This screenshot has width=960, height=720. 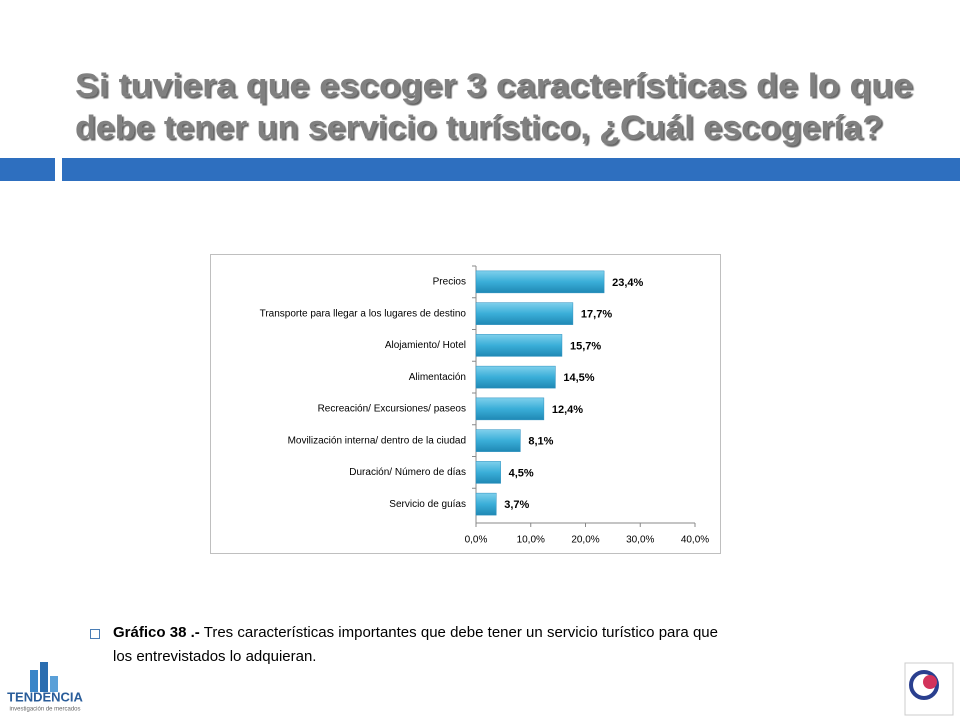 I want to click on value-label: 15,7%, so click(x=585, y=346).